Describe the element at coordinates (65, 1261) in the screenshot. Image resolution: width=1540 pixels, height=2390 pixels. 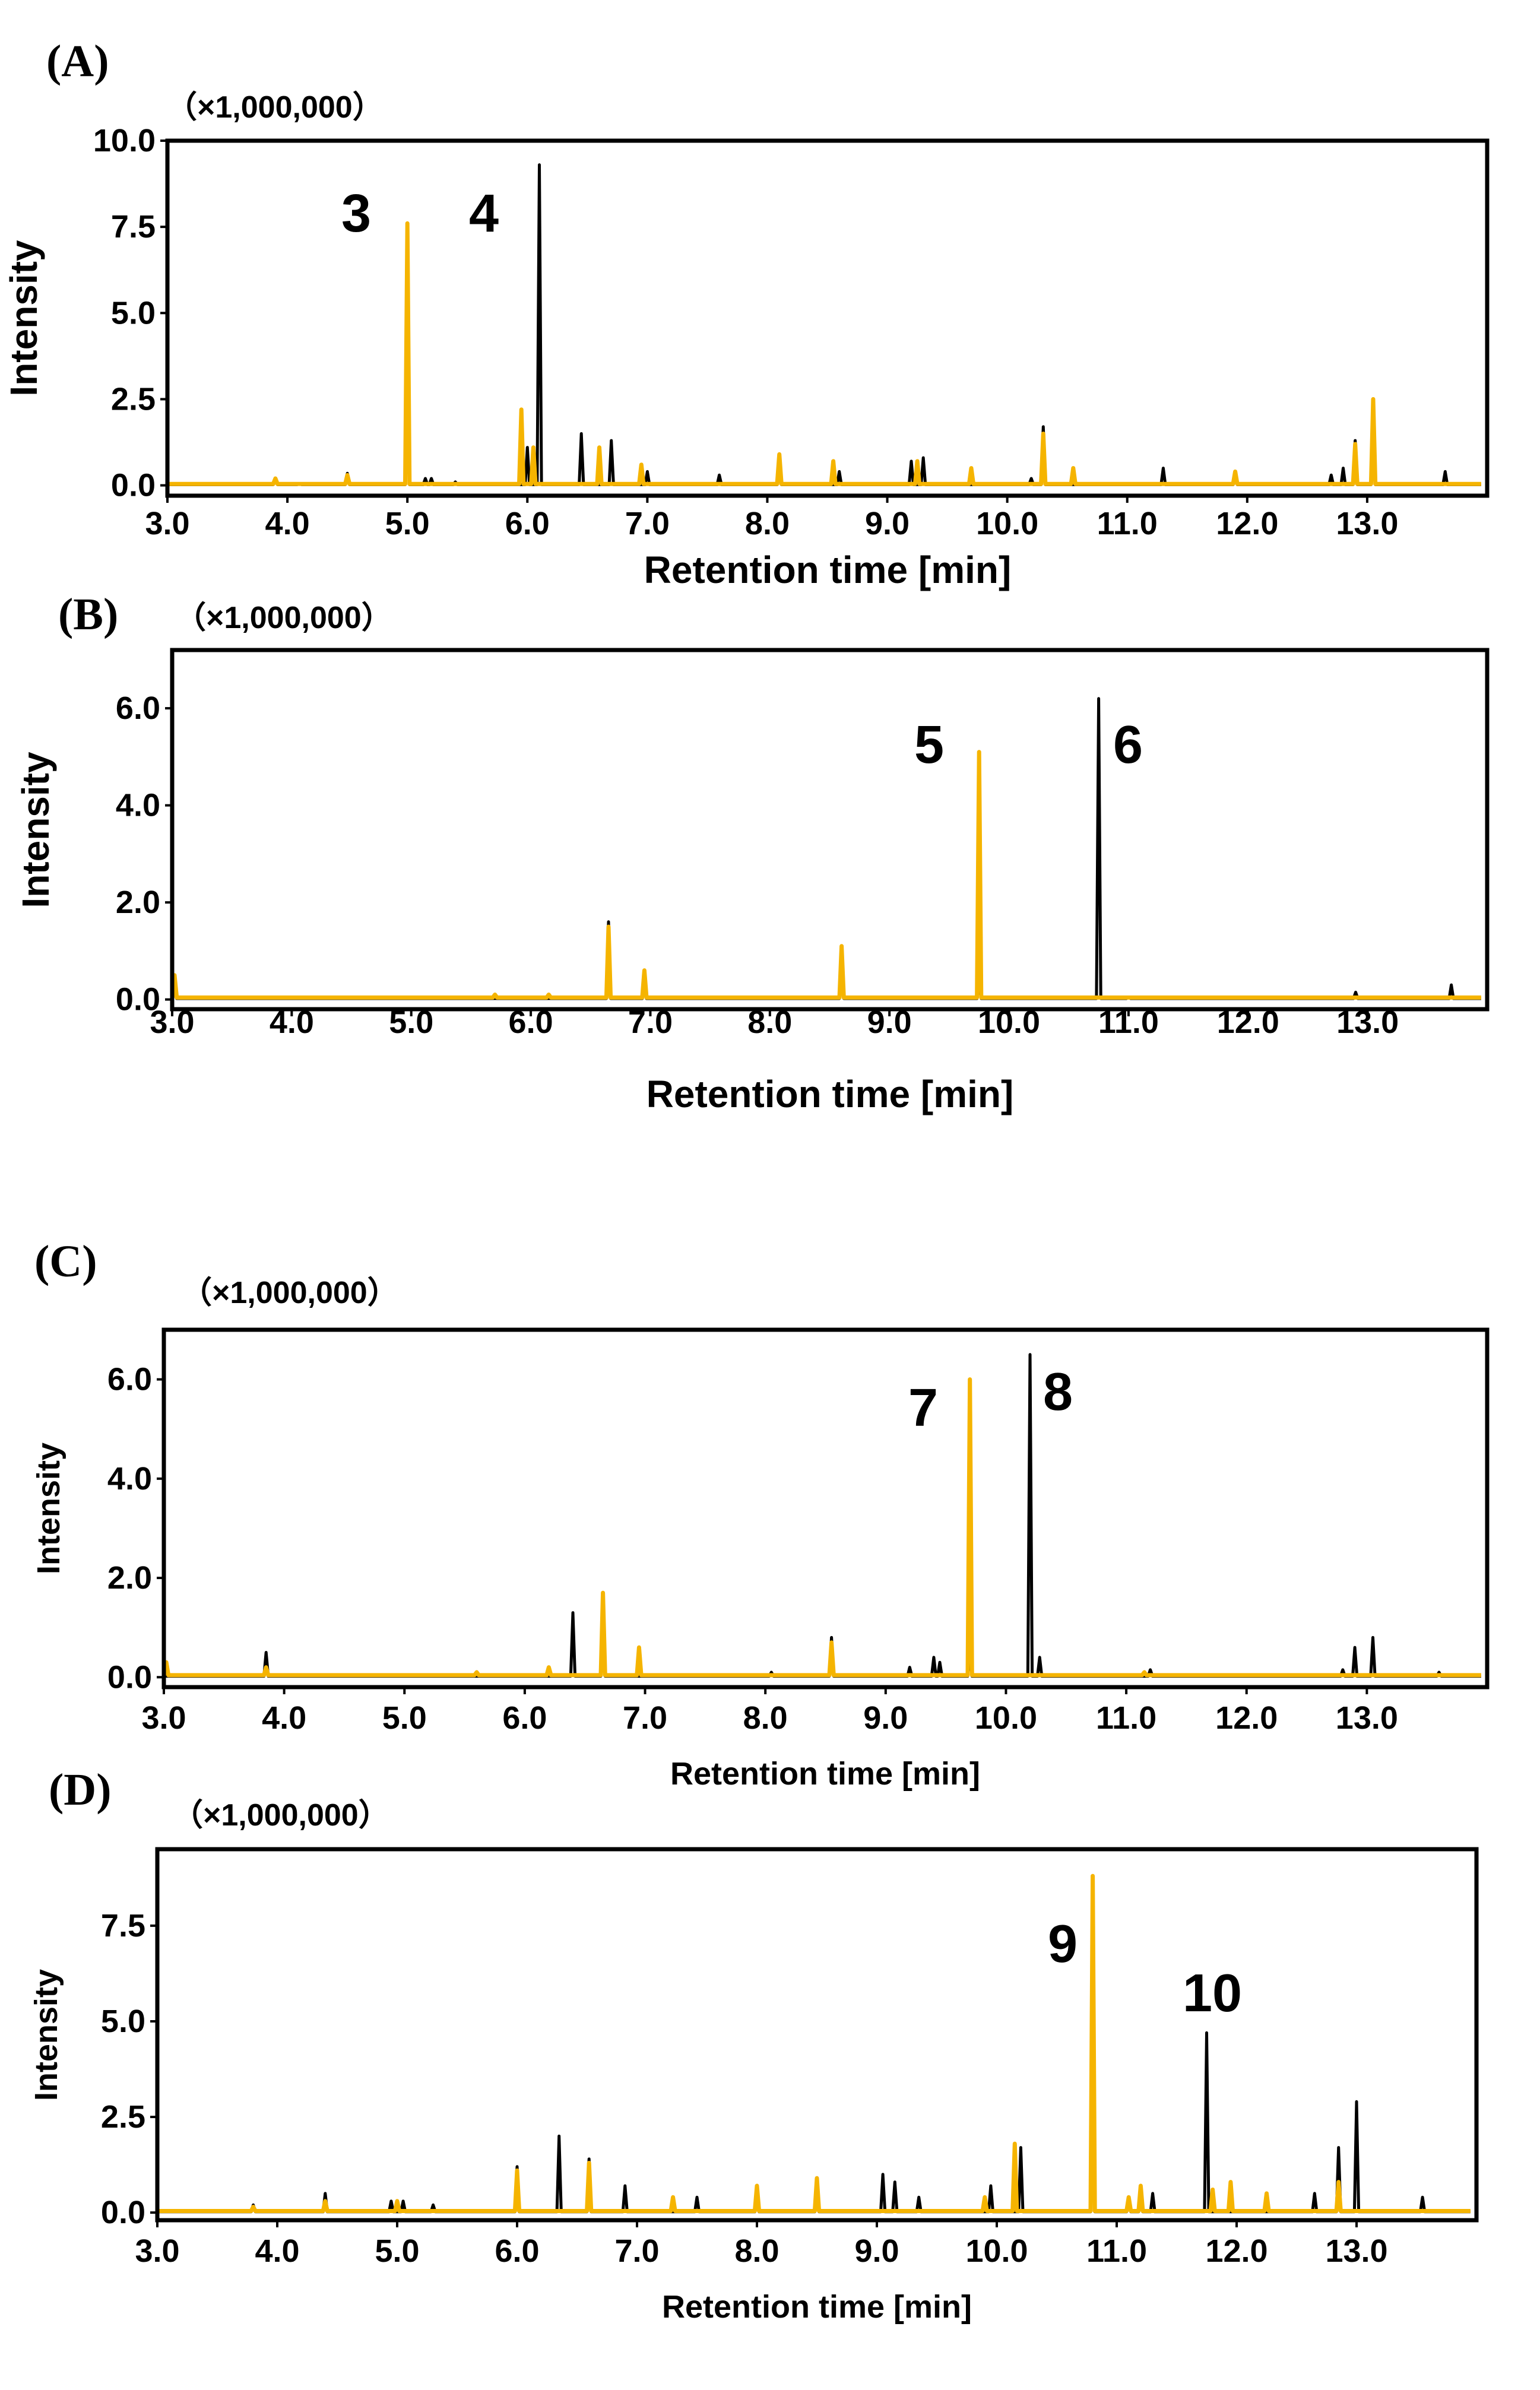
I see `panel-label: (C)` at that location.